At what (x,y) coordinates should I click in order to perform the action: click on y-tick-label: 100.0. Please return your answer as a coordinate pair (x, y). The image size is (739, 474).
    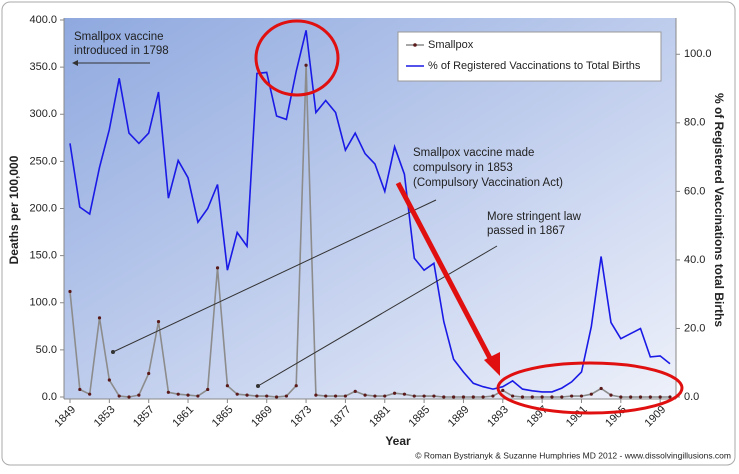
    Looking at the image, I should click on (43, 303).